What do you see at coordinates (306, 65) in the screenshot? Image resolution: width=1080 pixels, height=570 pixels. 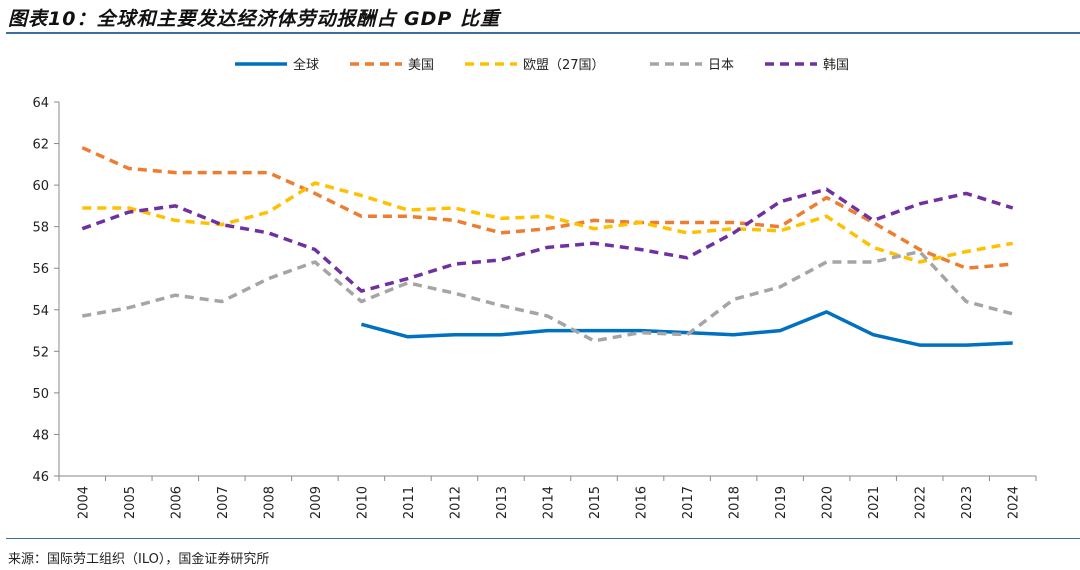 I see `legend-label: 全球` at bounding box center [306, 65].